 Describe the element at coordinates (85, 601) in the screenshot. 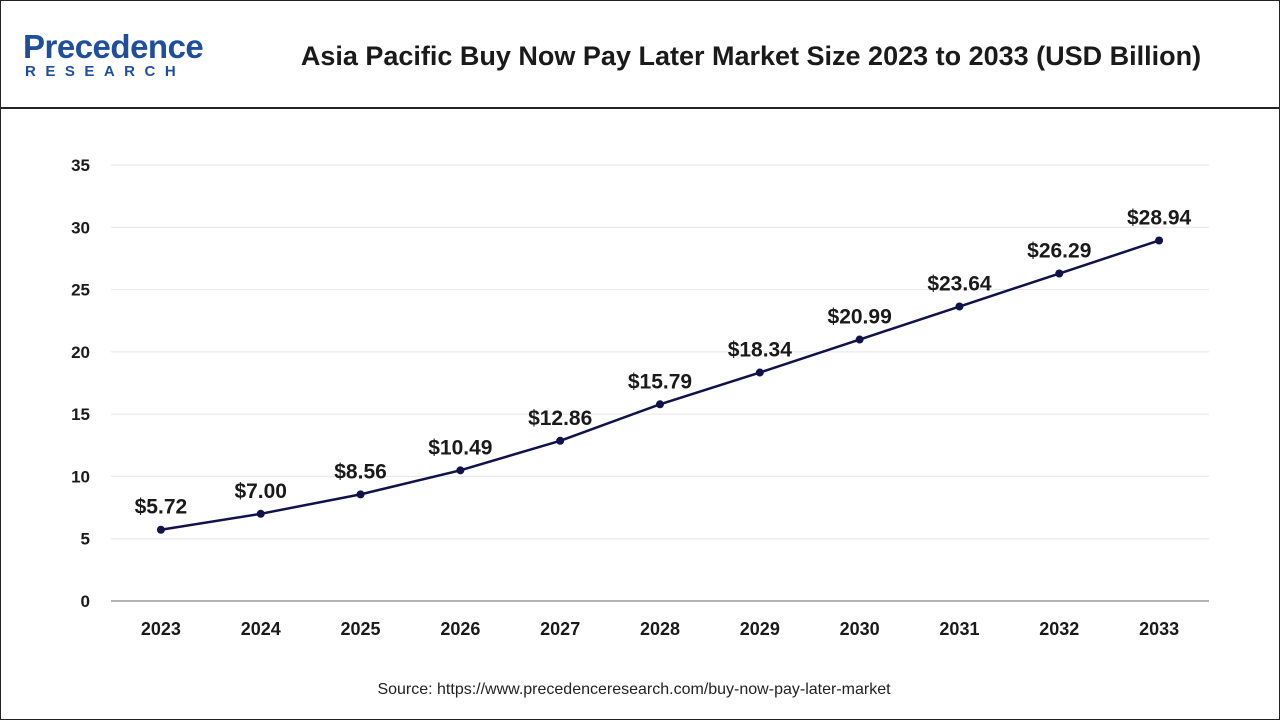

I see `y-tick-label: 0` at that location.